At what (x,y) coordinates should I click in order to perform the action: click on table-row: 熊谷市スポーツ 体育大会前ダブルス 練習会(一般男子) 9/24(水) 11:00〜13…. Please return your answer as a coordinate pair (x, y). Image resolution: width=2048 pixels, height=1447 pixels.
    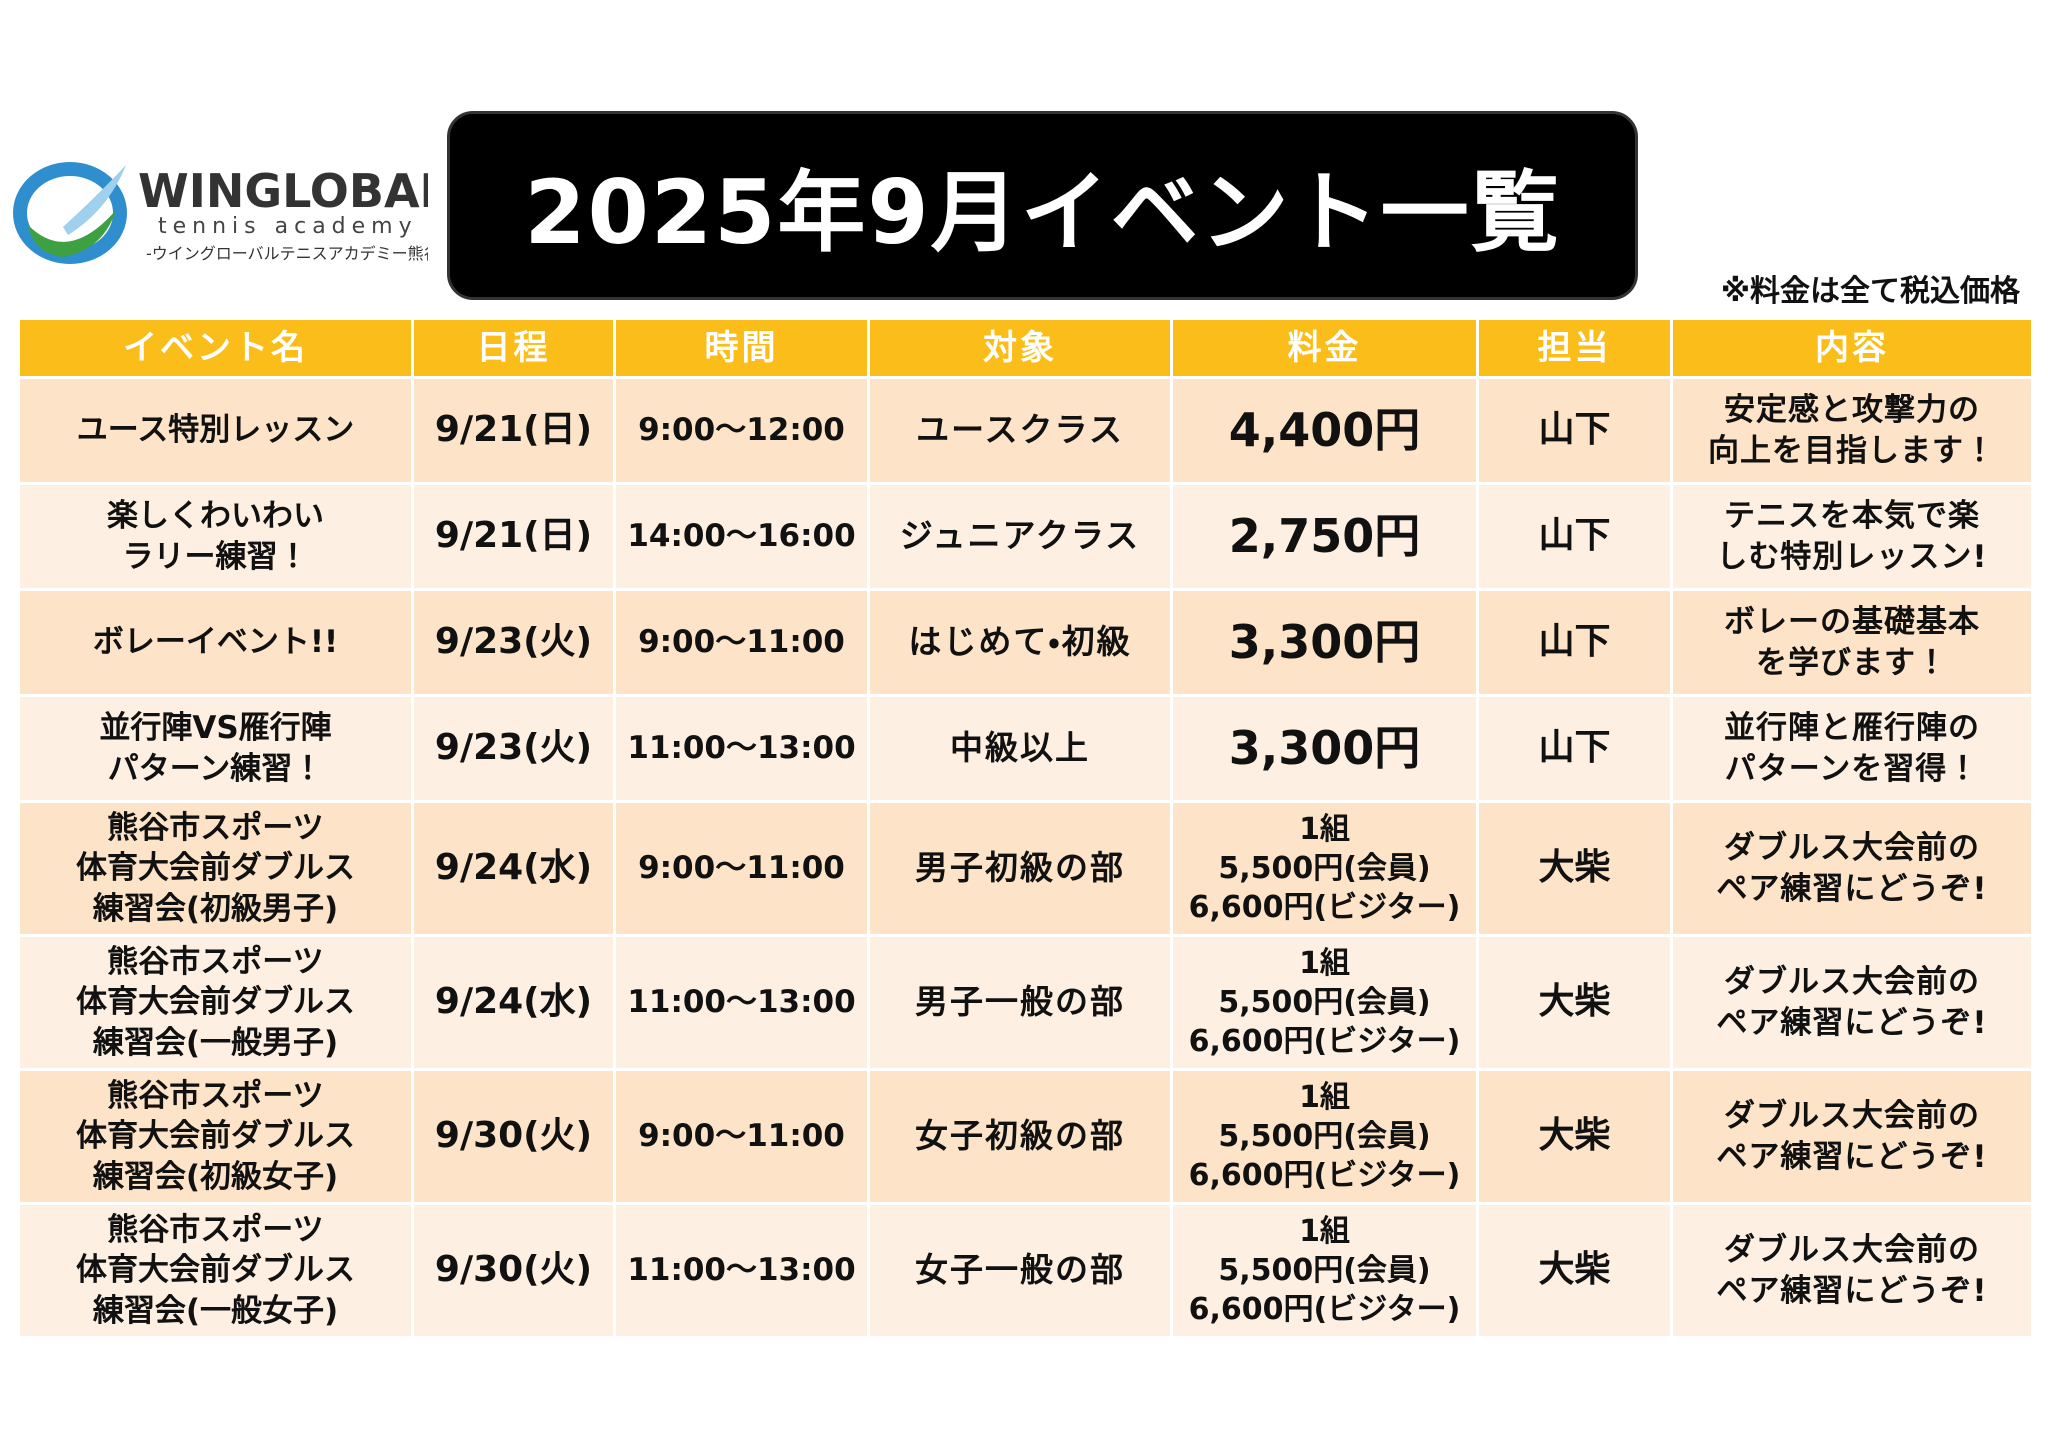
    Looking at the image, I should click on (1025, 1002).